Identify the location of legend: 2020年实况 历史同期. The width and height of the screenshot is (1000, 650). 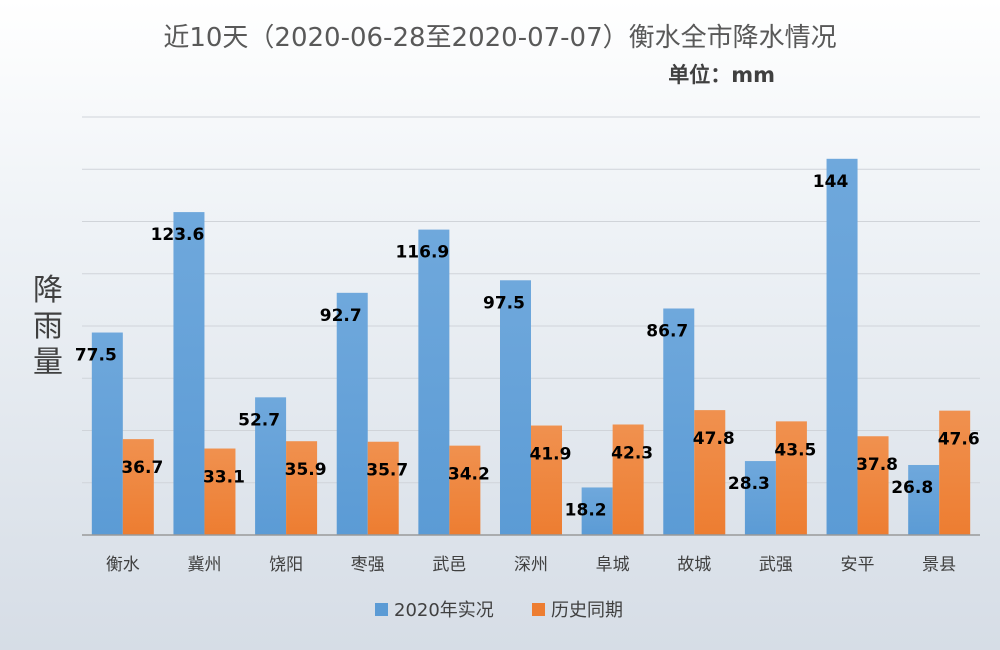
(499, 610).